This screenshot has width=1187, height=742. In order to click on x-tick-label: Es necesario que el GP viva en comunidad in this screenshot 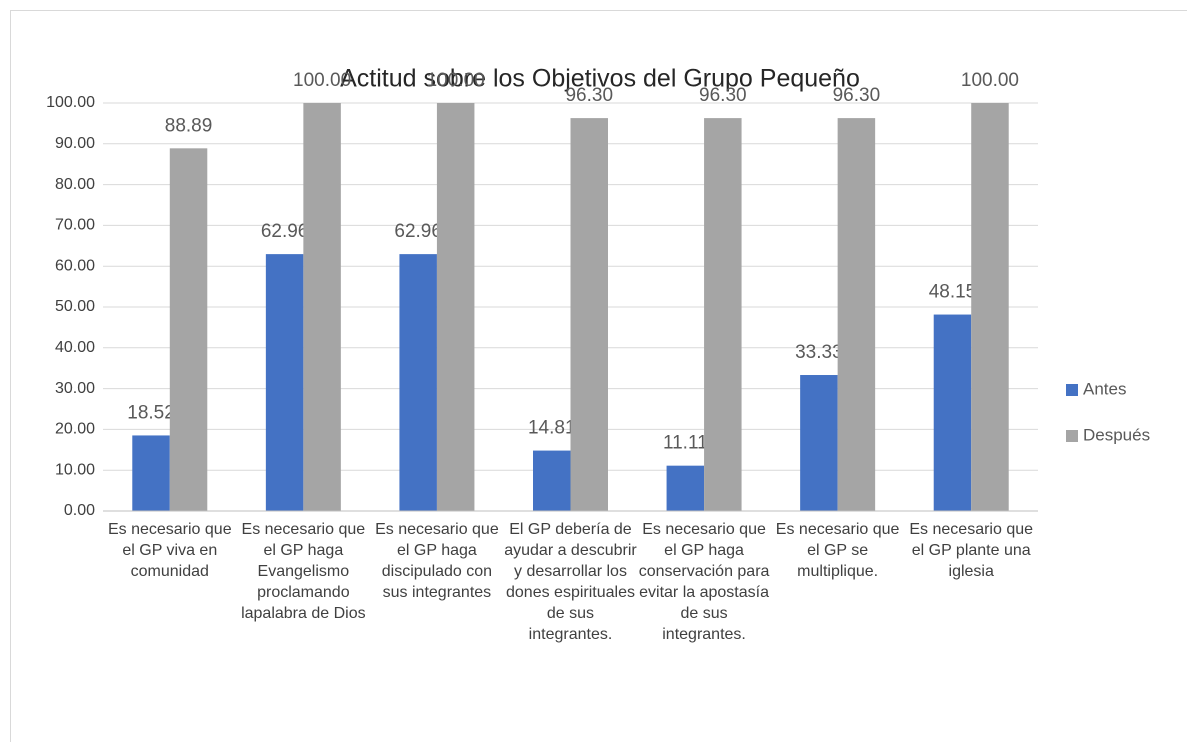, I will do `click(169, 550)`.